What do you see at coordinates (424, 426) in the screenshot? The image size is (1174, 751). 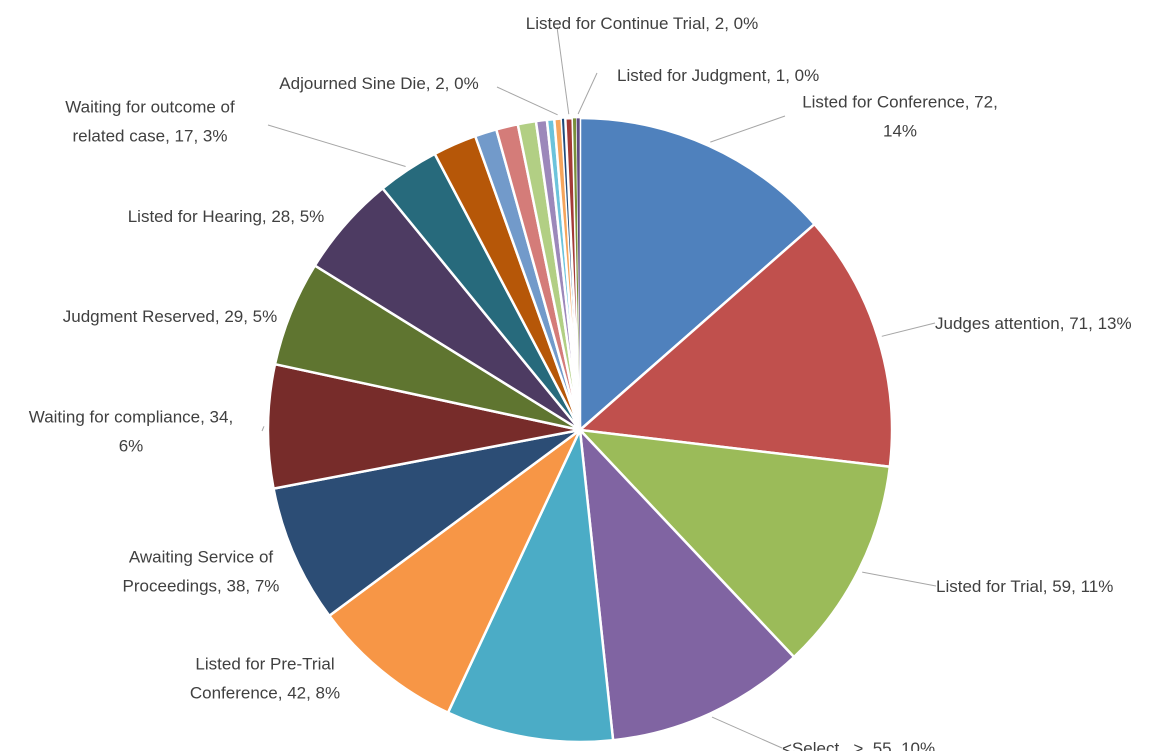 I see `pie-slice-waiting-for-compliance` at bounding box center [424, 426].